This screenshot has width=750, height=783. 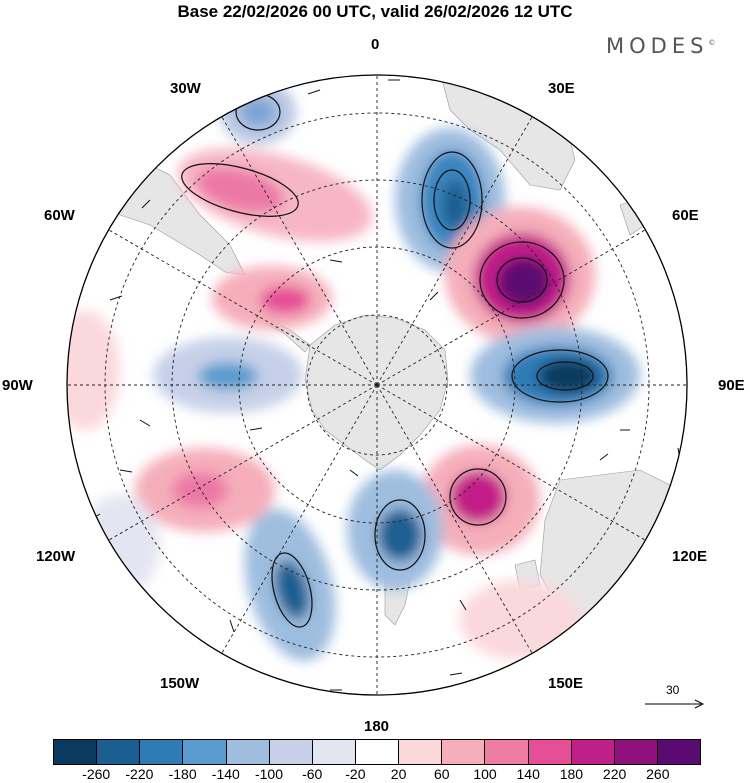 I want to click on colorbar-tick-label: -60, so click(x=312, y=774).